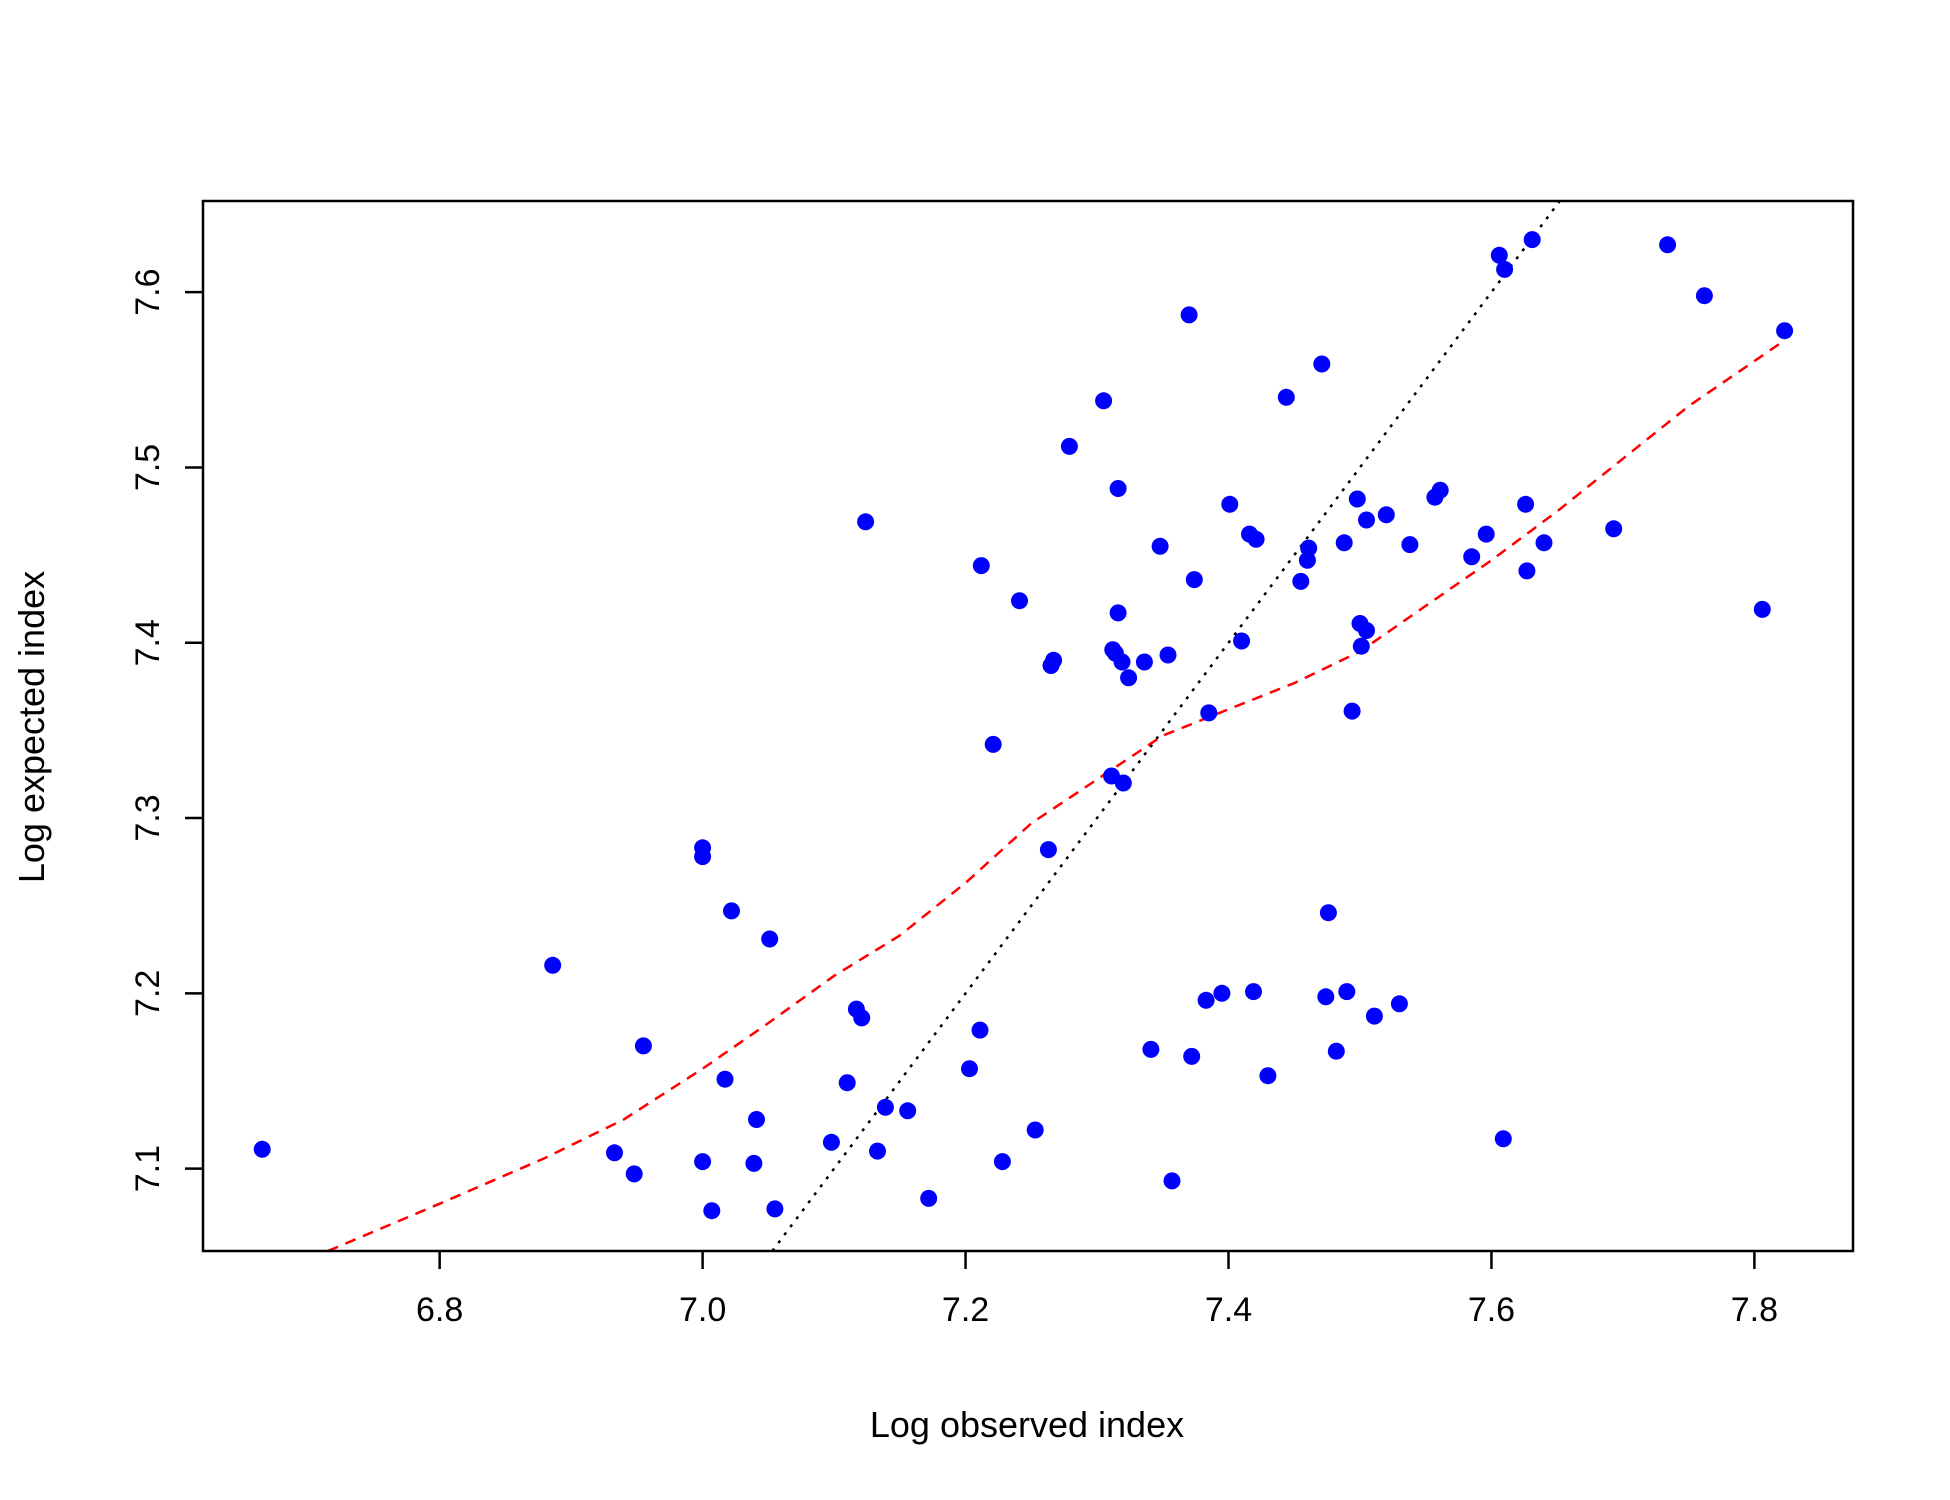 This screenshot has width=1950, height=1500. What do you see at coordinates (439, 1310) in the screenshot?
I see `x-tick-label: 6.8` at bounding box center [439, 1310].